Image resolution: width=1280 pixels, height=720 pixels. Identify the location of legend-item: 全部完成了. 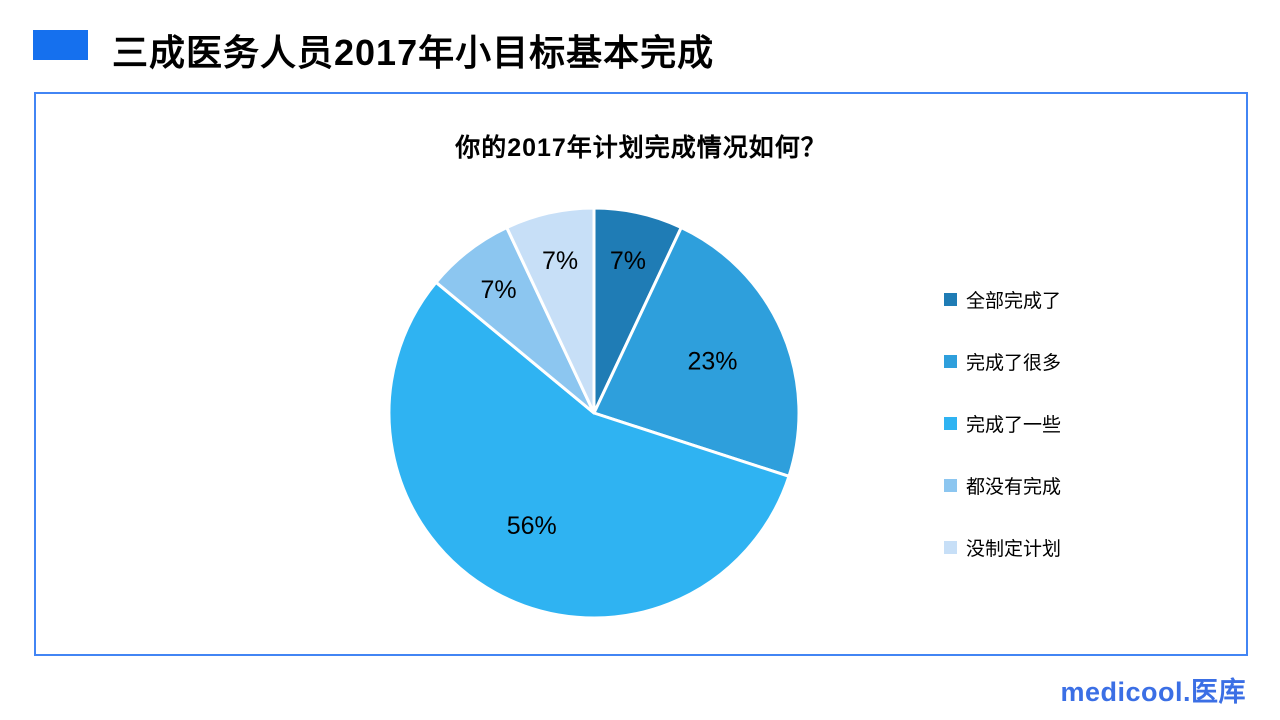
(1003, 299).